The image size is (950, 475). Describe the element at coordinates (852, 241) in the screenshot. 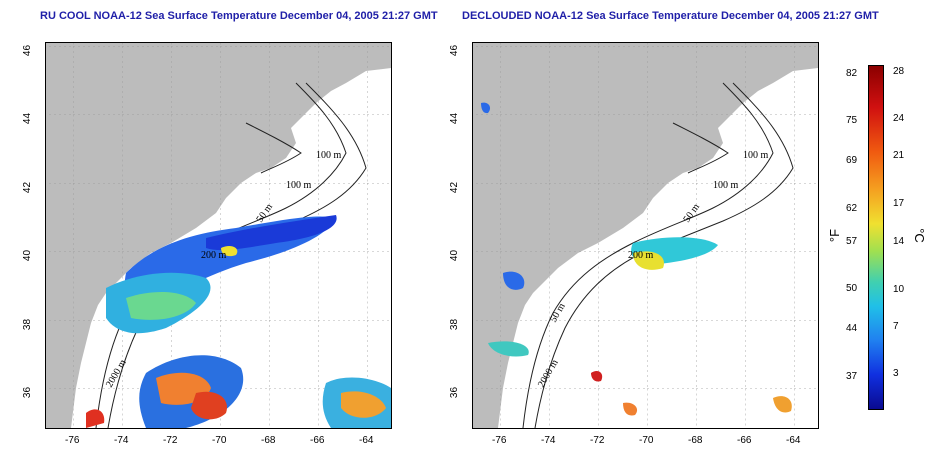

I see `fahrenheit-tick: 57` at that location.